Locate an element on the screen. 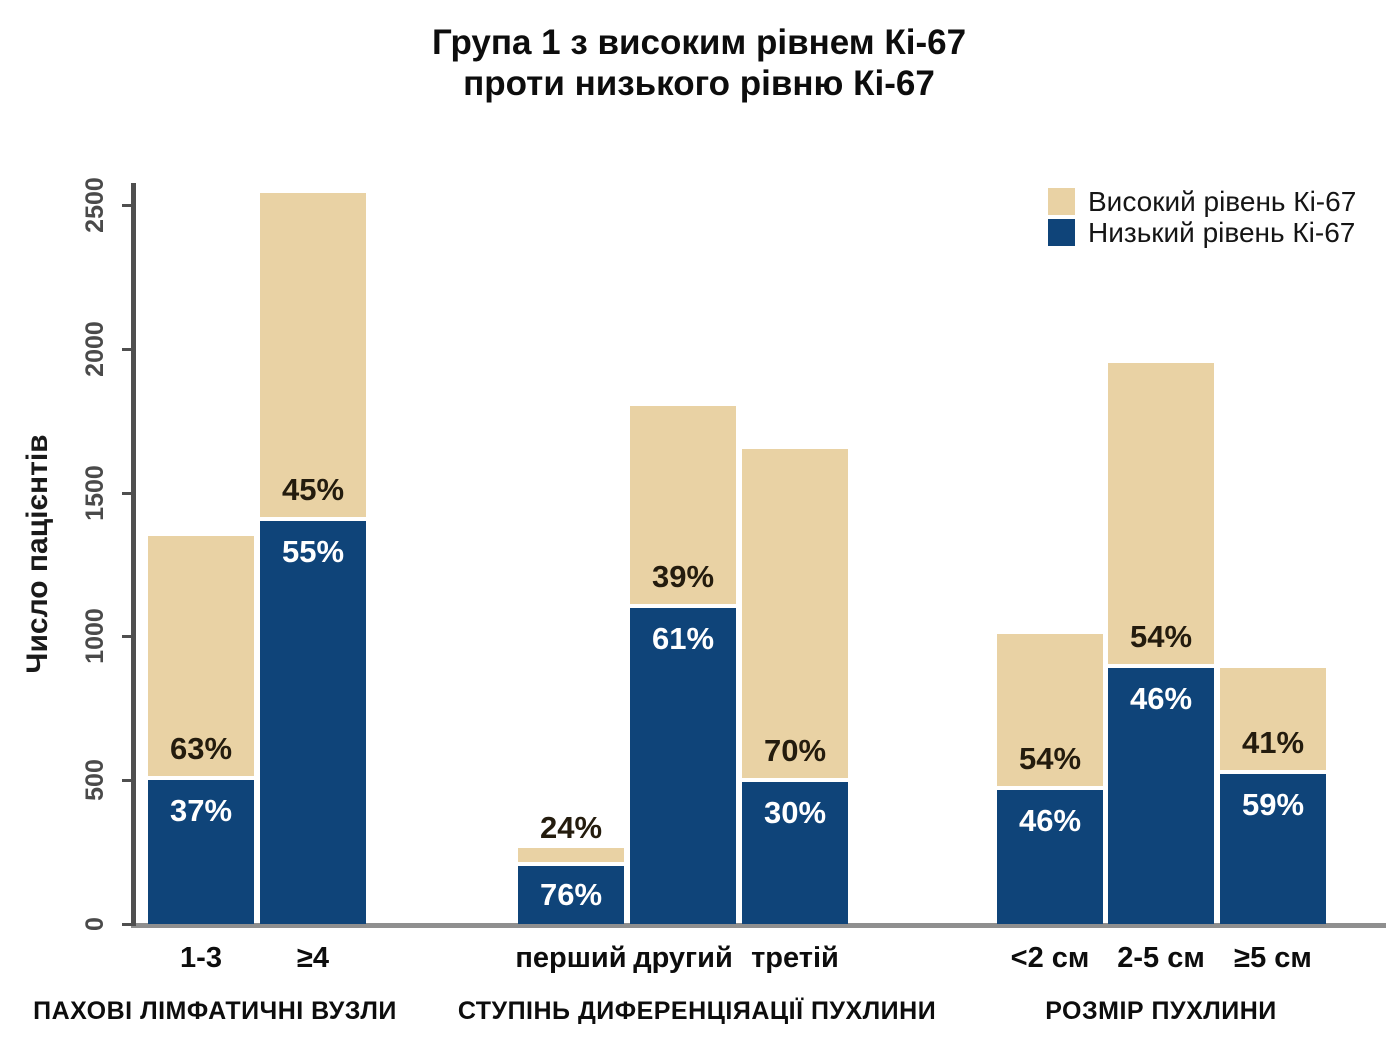  legend-label-high-ki67: Високий рівень Кі-67 is located at coordinates (1222, 201).